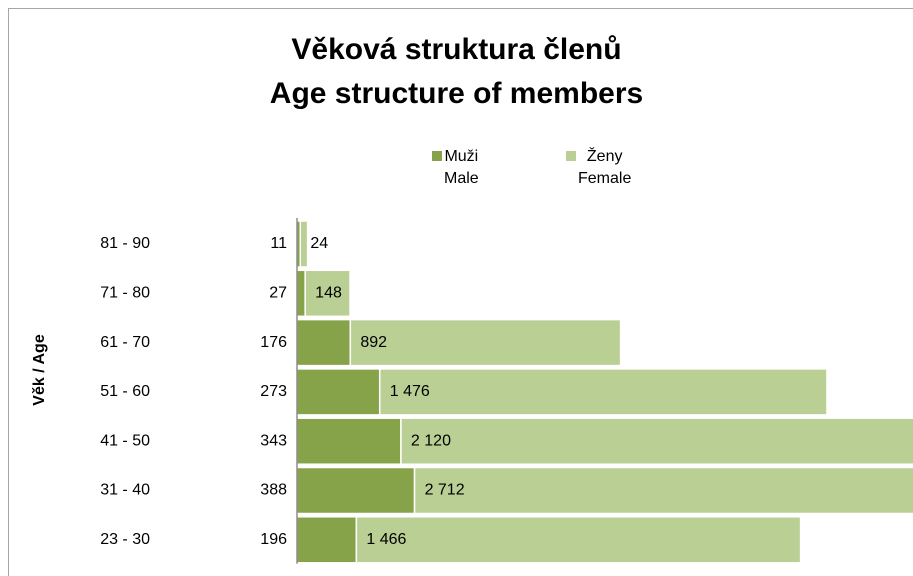 The image size is (913, 576). What do you see at coordinates (373, 342) in the screenshot?
I see `data-label: 892` at bounding box center [373, 342].